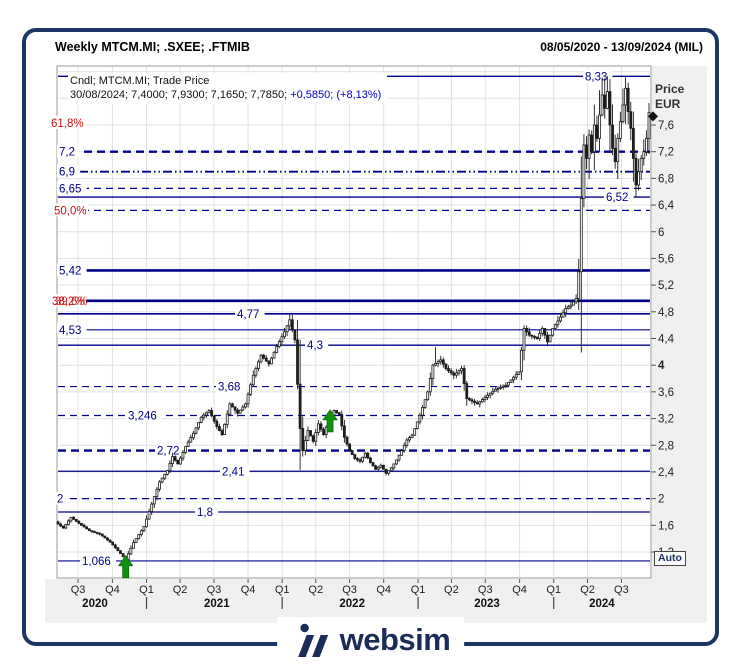 This screenshot has height=669, width=741. Describe the element at coordinates (140, 81) in the screenshot. I see `legend-series-line: Cndl; MTCM.MI; Trade Price` at that location.